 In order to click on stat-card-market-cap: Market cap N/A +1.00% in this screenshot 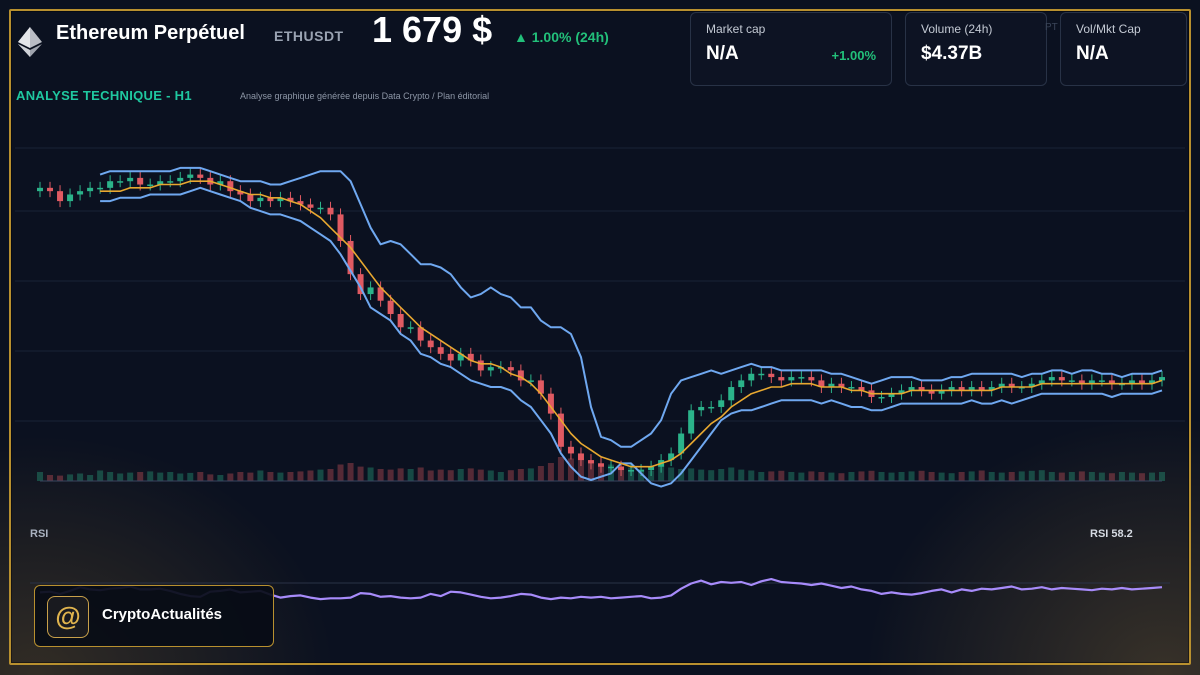, I will do `click(791, 49)`.